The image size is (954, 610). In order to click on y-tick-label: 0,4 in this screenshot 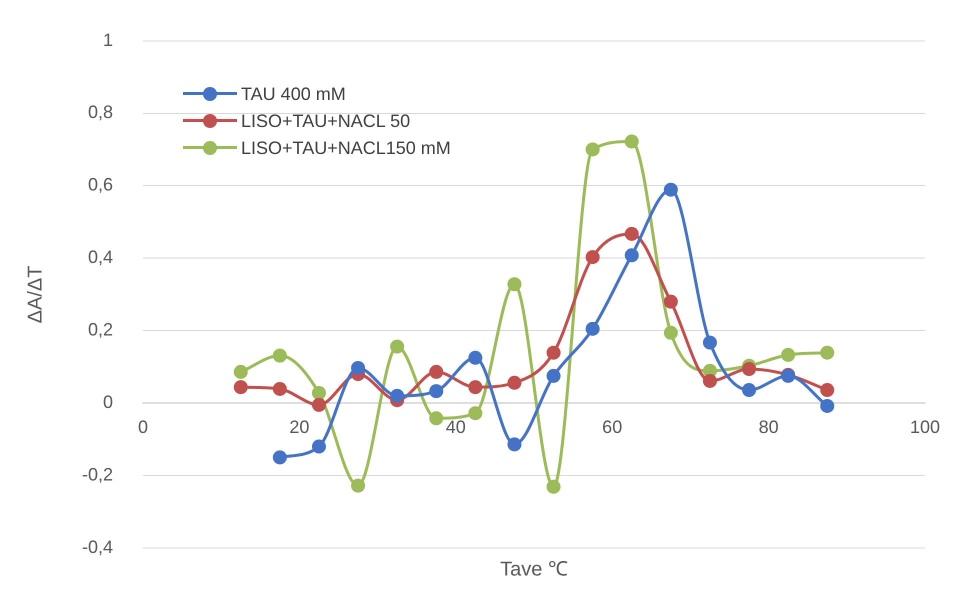, I will do `click(101, 257)`.